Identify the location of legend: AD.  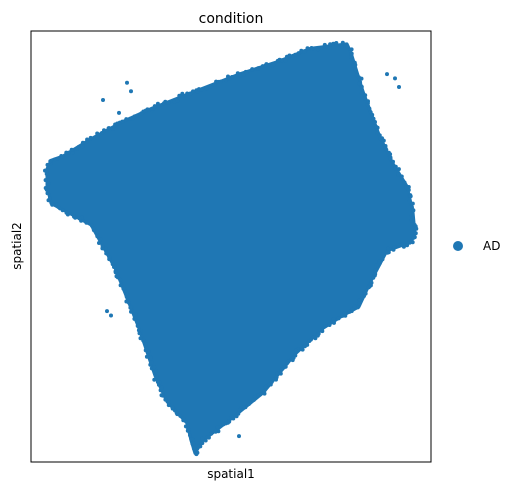
(476, 246).